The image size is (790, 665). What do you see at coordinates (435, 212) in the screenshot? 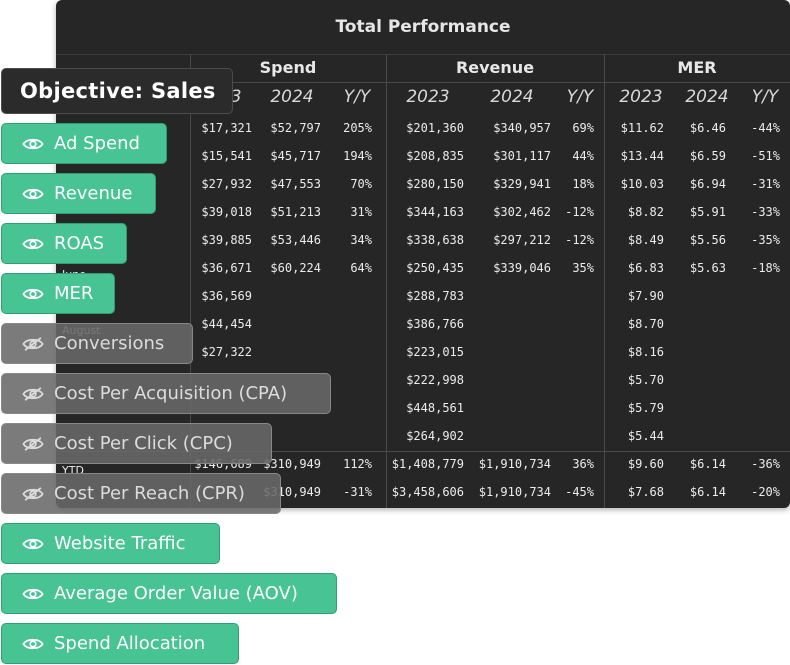
I see `table-cell: $344,163` at bounding box center [435, 212].